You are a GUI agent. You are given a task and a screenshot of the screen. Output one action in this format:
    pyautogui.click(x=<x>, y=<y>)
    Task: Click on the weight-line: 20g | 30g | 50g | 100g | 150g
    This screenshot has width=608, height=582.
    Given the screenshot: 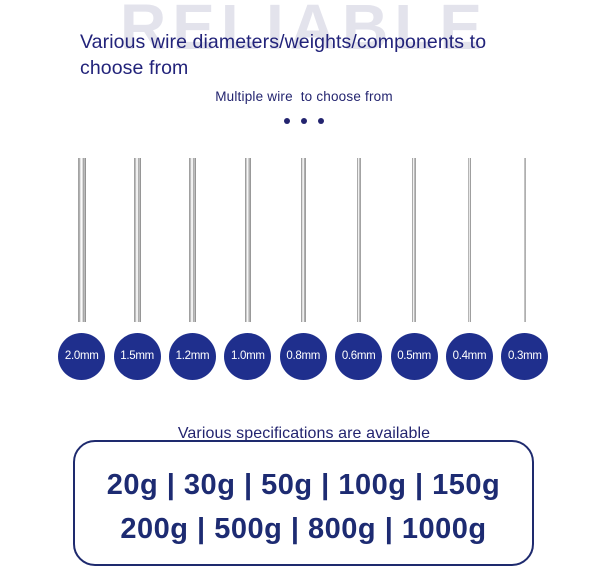 What is the action you would take?
    pyautogui.click(x=303, y=485)
    